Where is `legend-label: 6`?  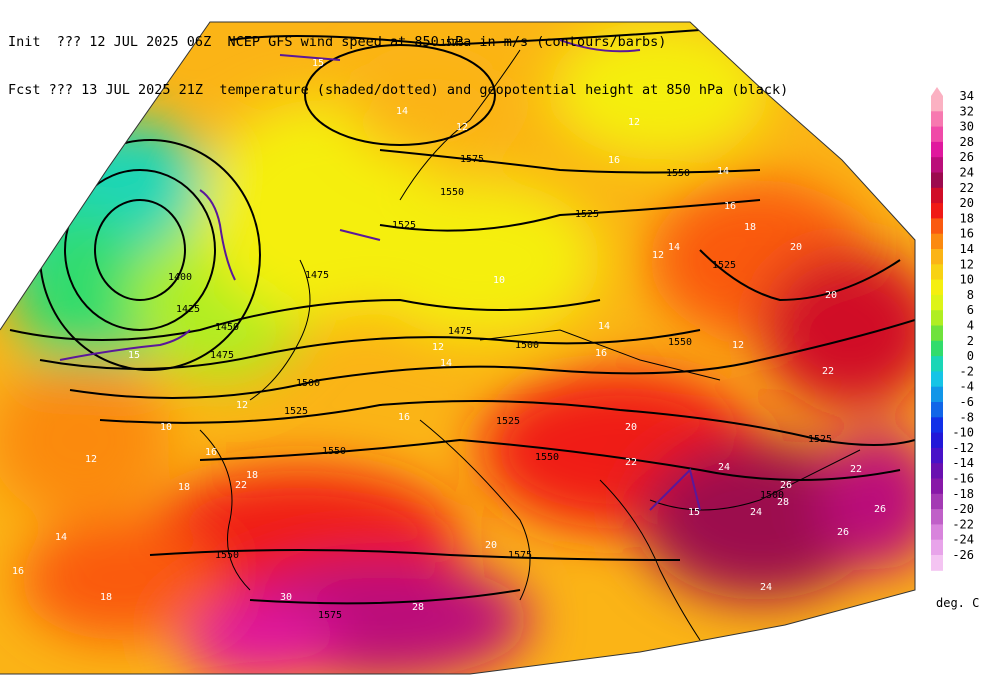 legend-label: 6 is located at coordinates (970, 310).